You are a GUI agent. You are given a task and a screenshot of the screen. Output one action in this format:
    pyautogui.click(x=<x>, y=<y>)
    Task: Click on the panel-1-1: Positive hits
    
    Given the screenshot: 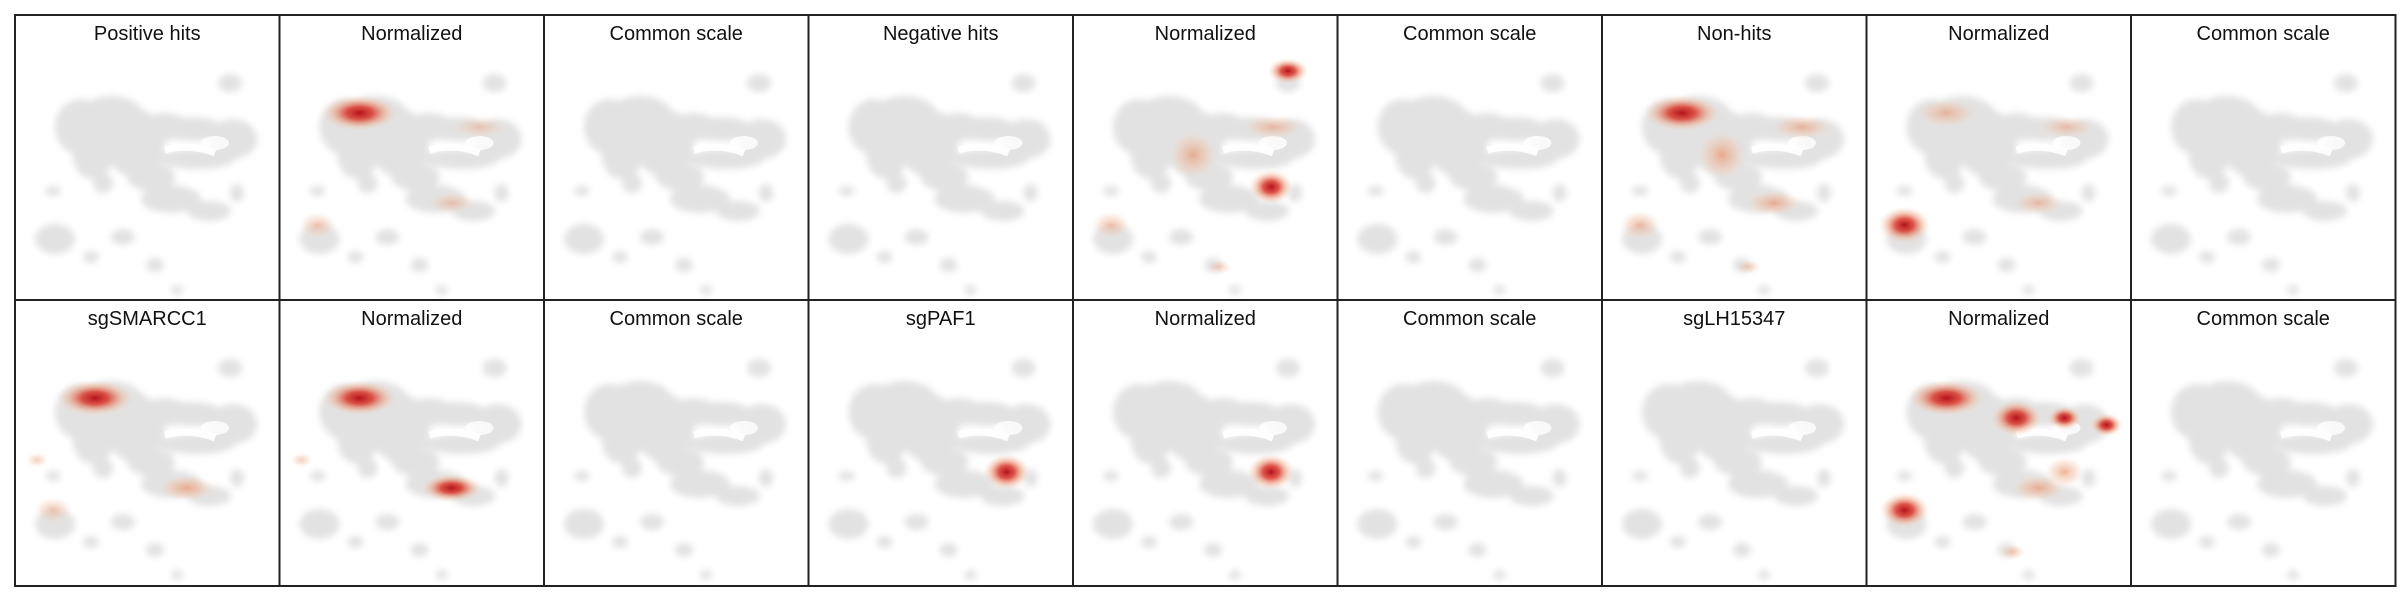 What is the action you would take?
    pyautogui.click(x=147, y=157)
    